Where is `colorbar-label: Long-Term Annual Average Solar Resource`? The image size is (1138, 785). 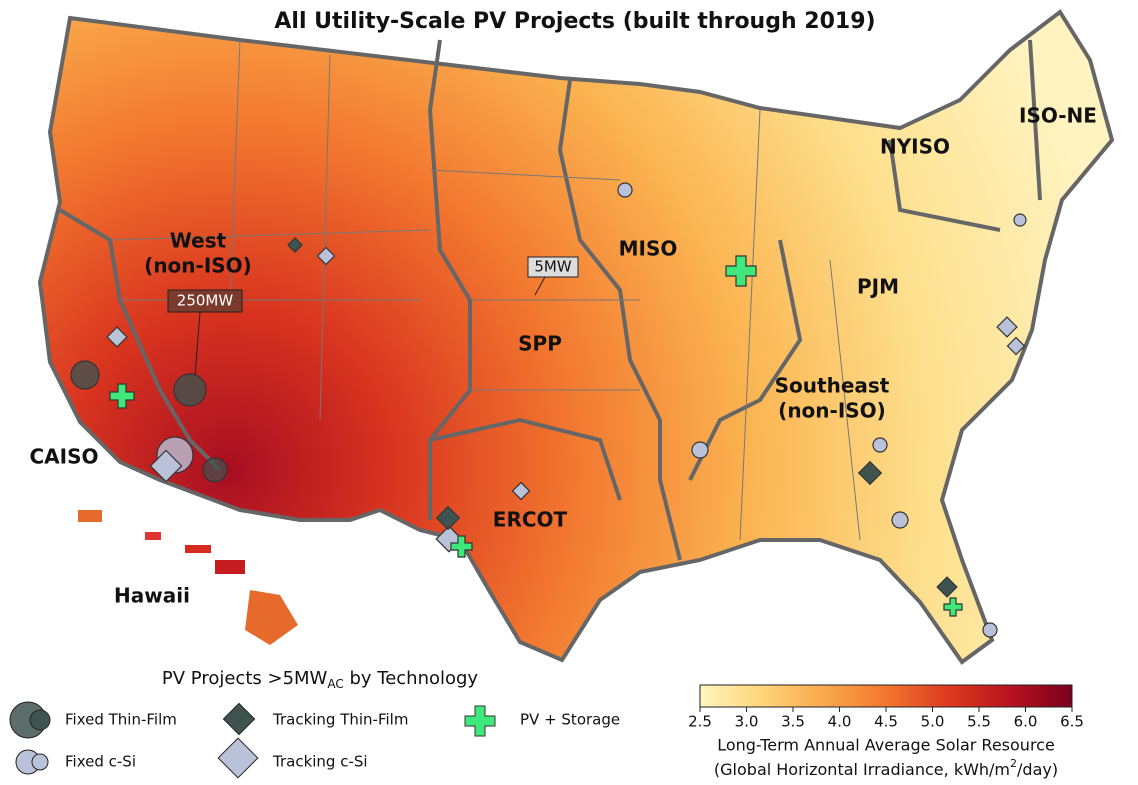 colorbar-label: Long-Term Annual Average Solar Resource is located at coordinates (886, 745).